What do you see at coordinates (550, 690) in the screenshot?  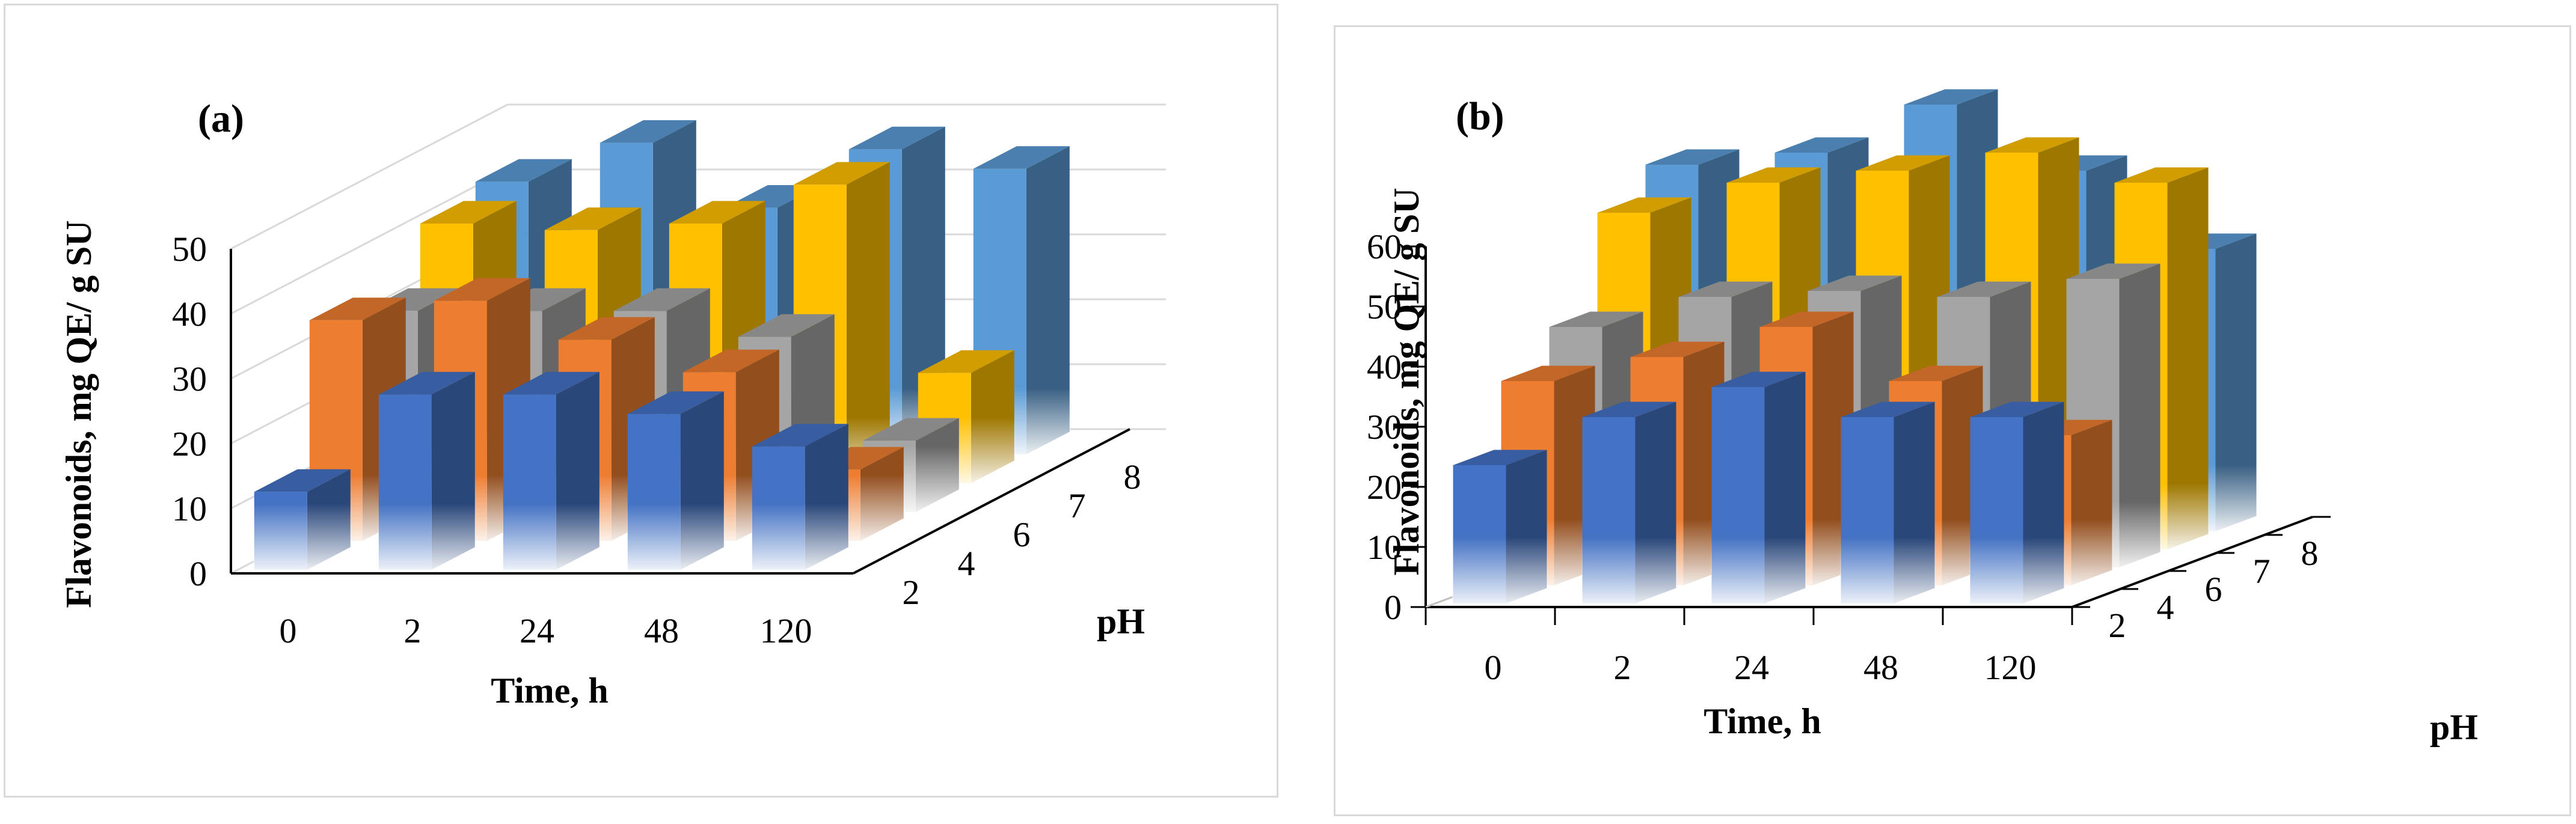 I see `x-axis-title-a: Time, h` at bounding box center [550, 690].